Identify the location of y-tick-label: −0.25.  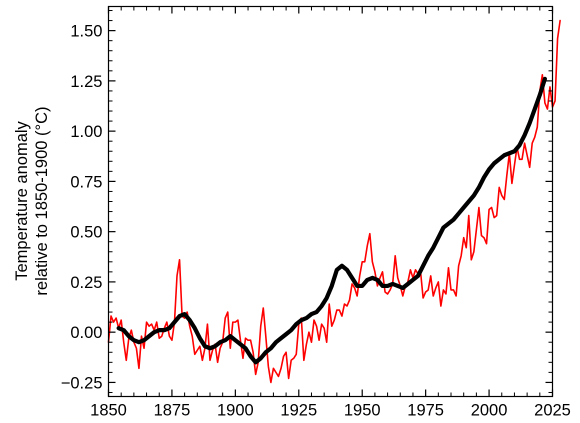
(82, 383).